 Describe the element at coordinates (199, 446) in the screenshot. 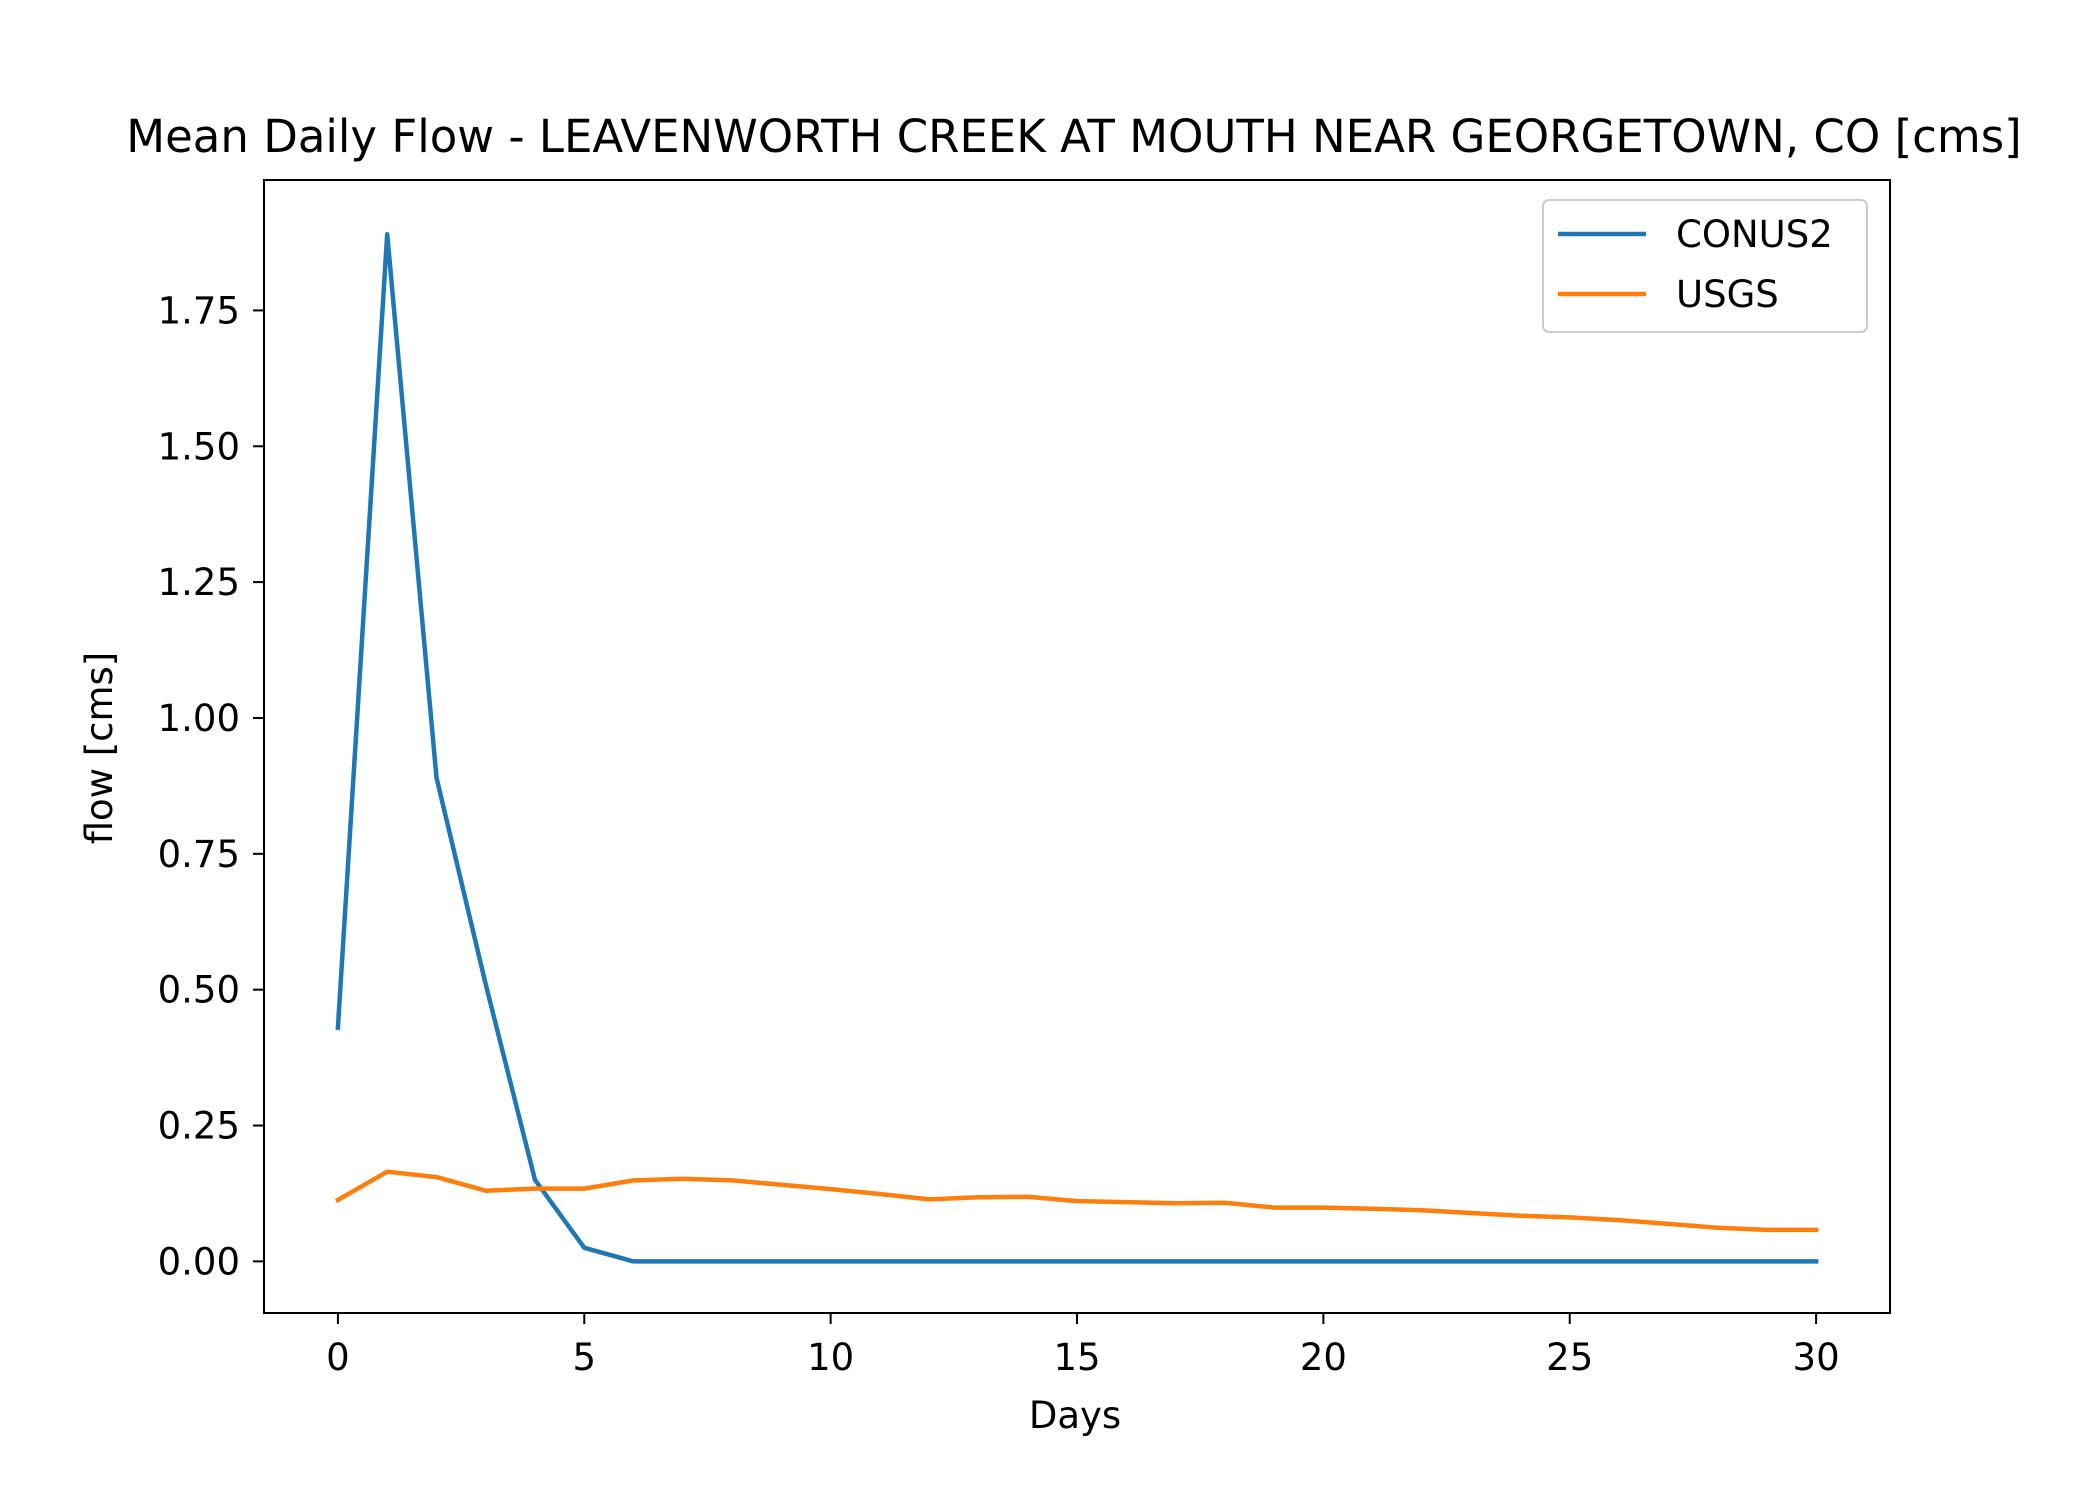

I see `y-tick-label: 1.50` at that location.